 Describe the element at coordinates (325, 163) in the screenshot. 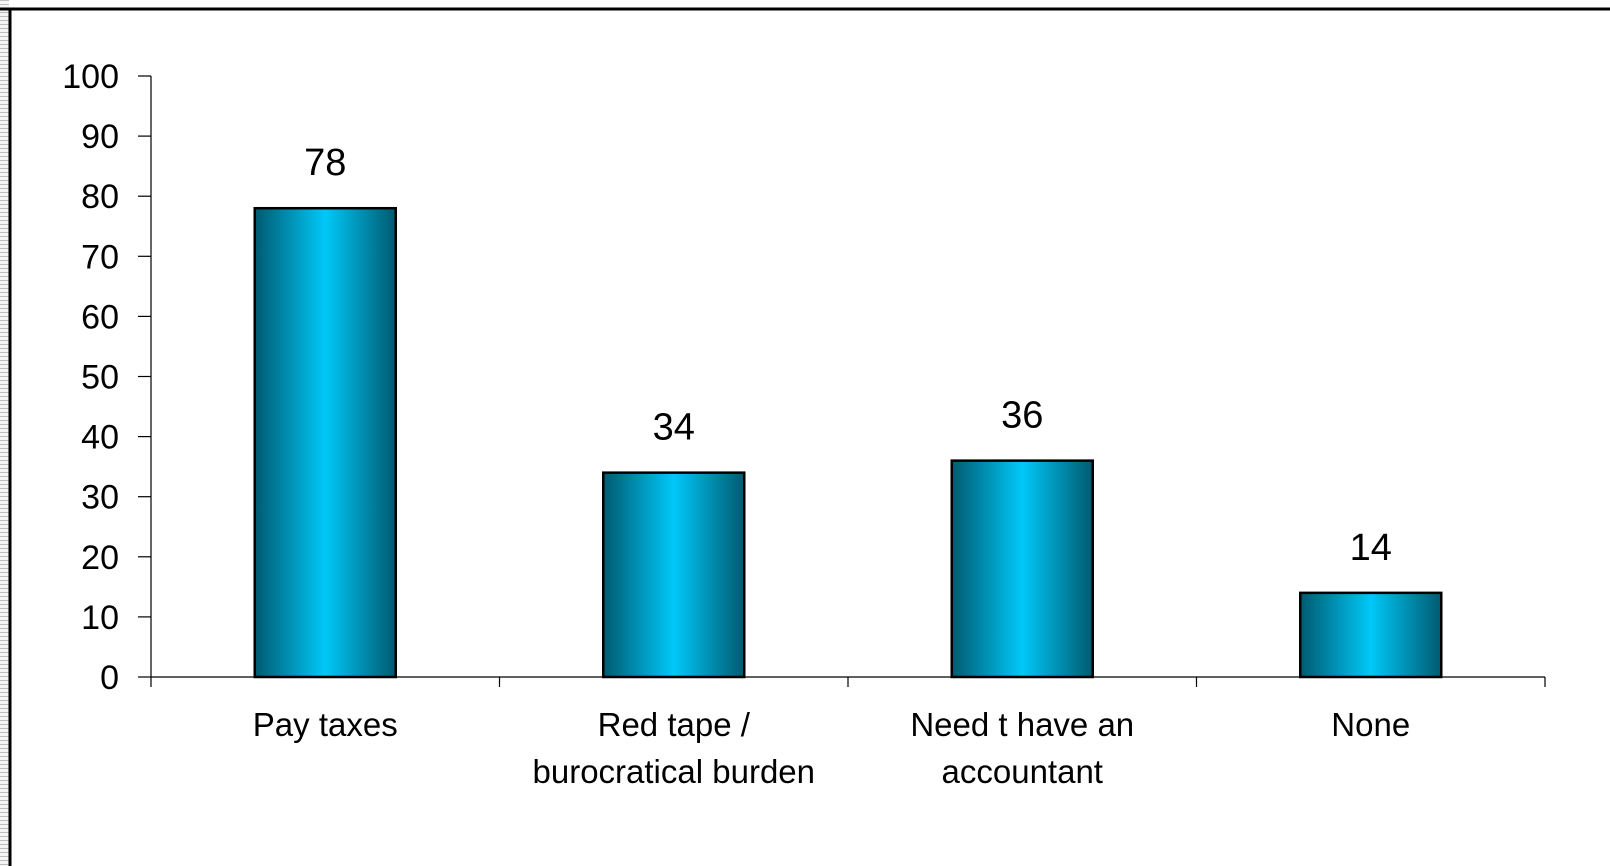

I see `data-label: 78` at that location.